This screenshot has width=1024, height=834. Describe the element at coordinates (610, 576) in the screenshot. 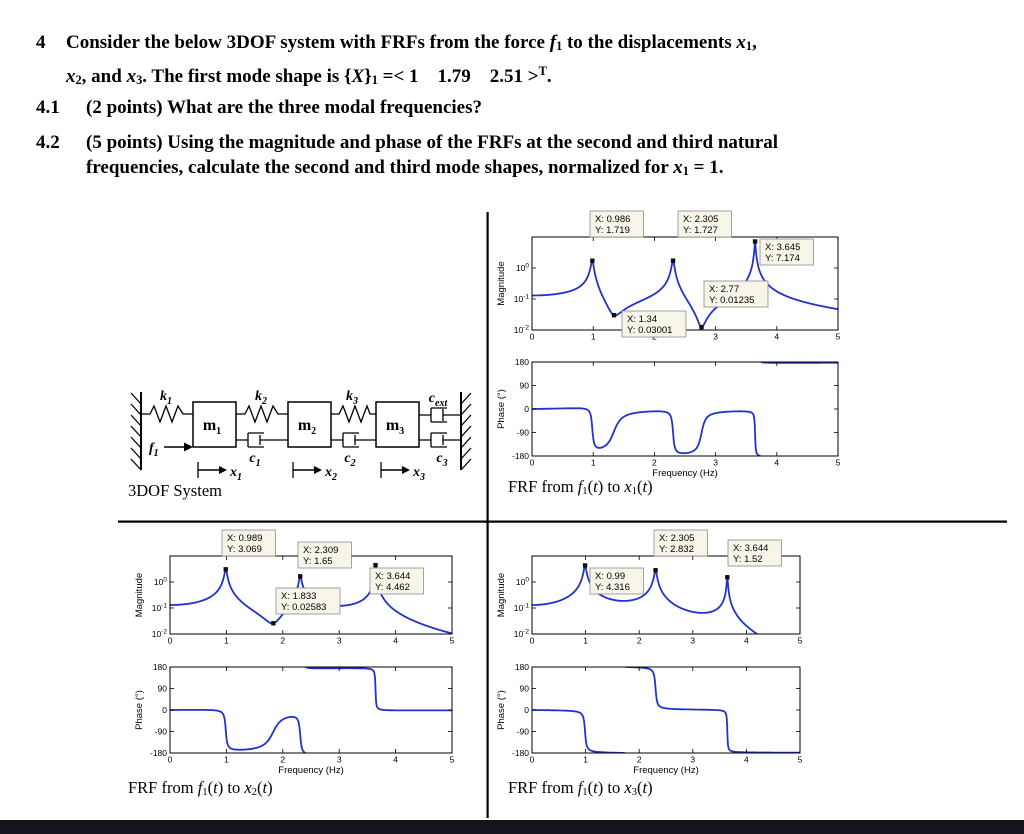

I see `datatip-x-label: X: 0.99` at that location.